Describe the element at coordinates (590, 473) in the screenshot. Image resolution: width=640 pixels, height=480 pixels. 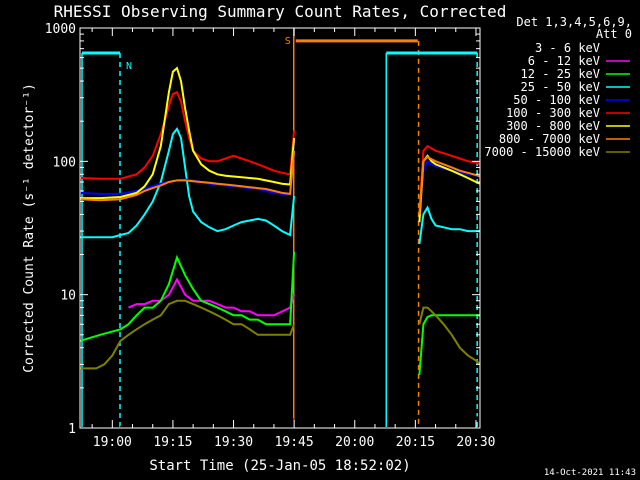
I see `footer-timestamp: 14-Oct-2021 11:43` at that location.